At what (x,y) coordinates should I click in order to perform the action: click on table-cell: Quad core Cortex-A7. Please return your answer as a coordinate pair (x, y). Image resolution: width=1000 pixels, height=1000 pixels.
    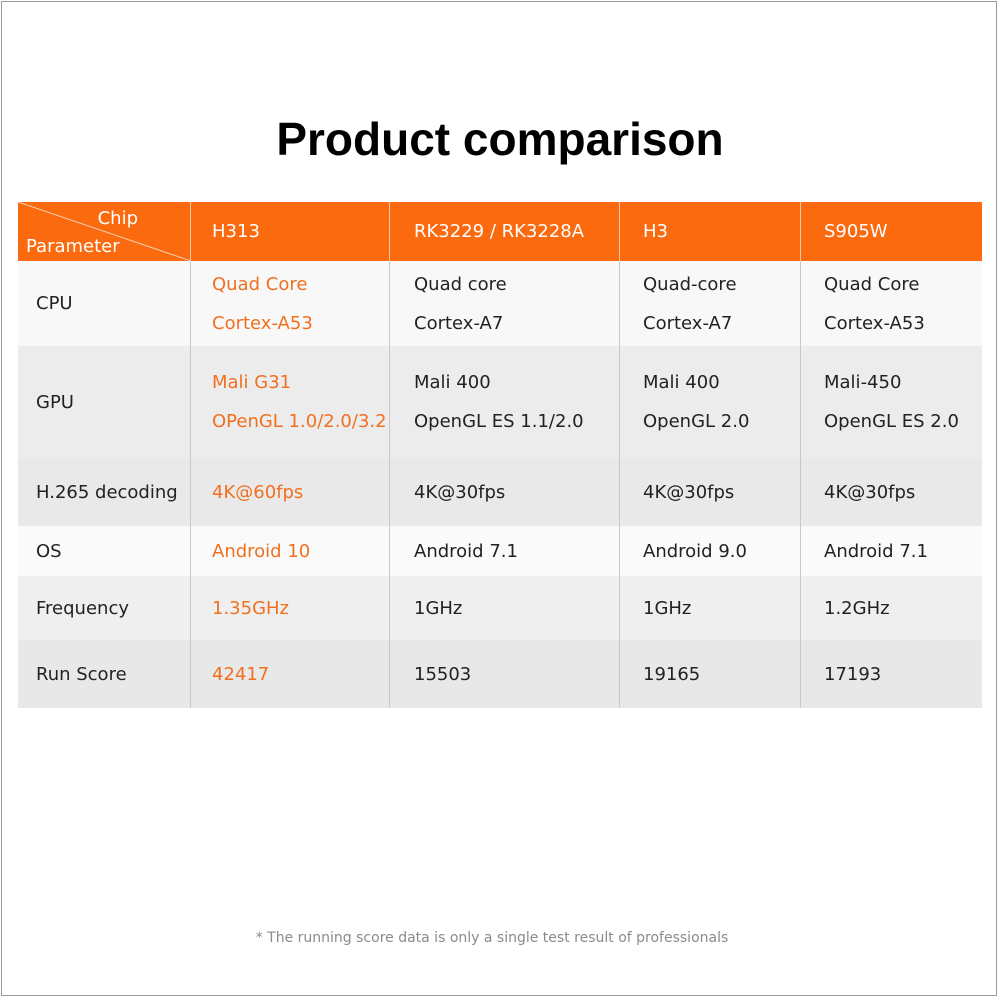
    Looking at the image, I should click on (505, 303).